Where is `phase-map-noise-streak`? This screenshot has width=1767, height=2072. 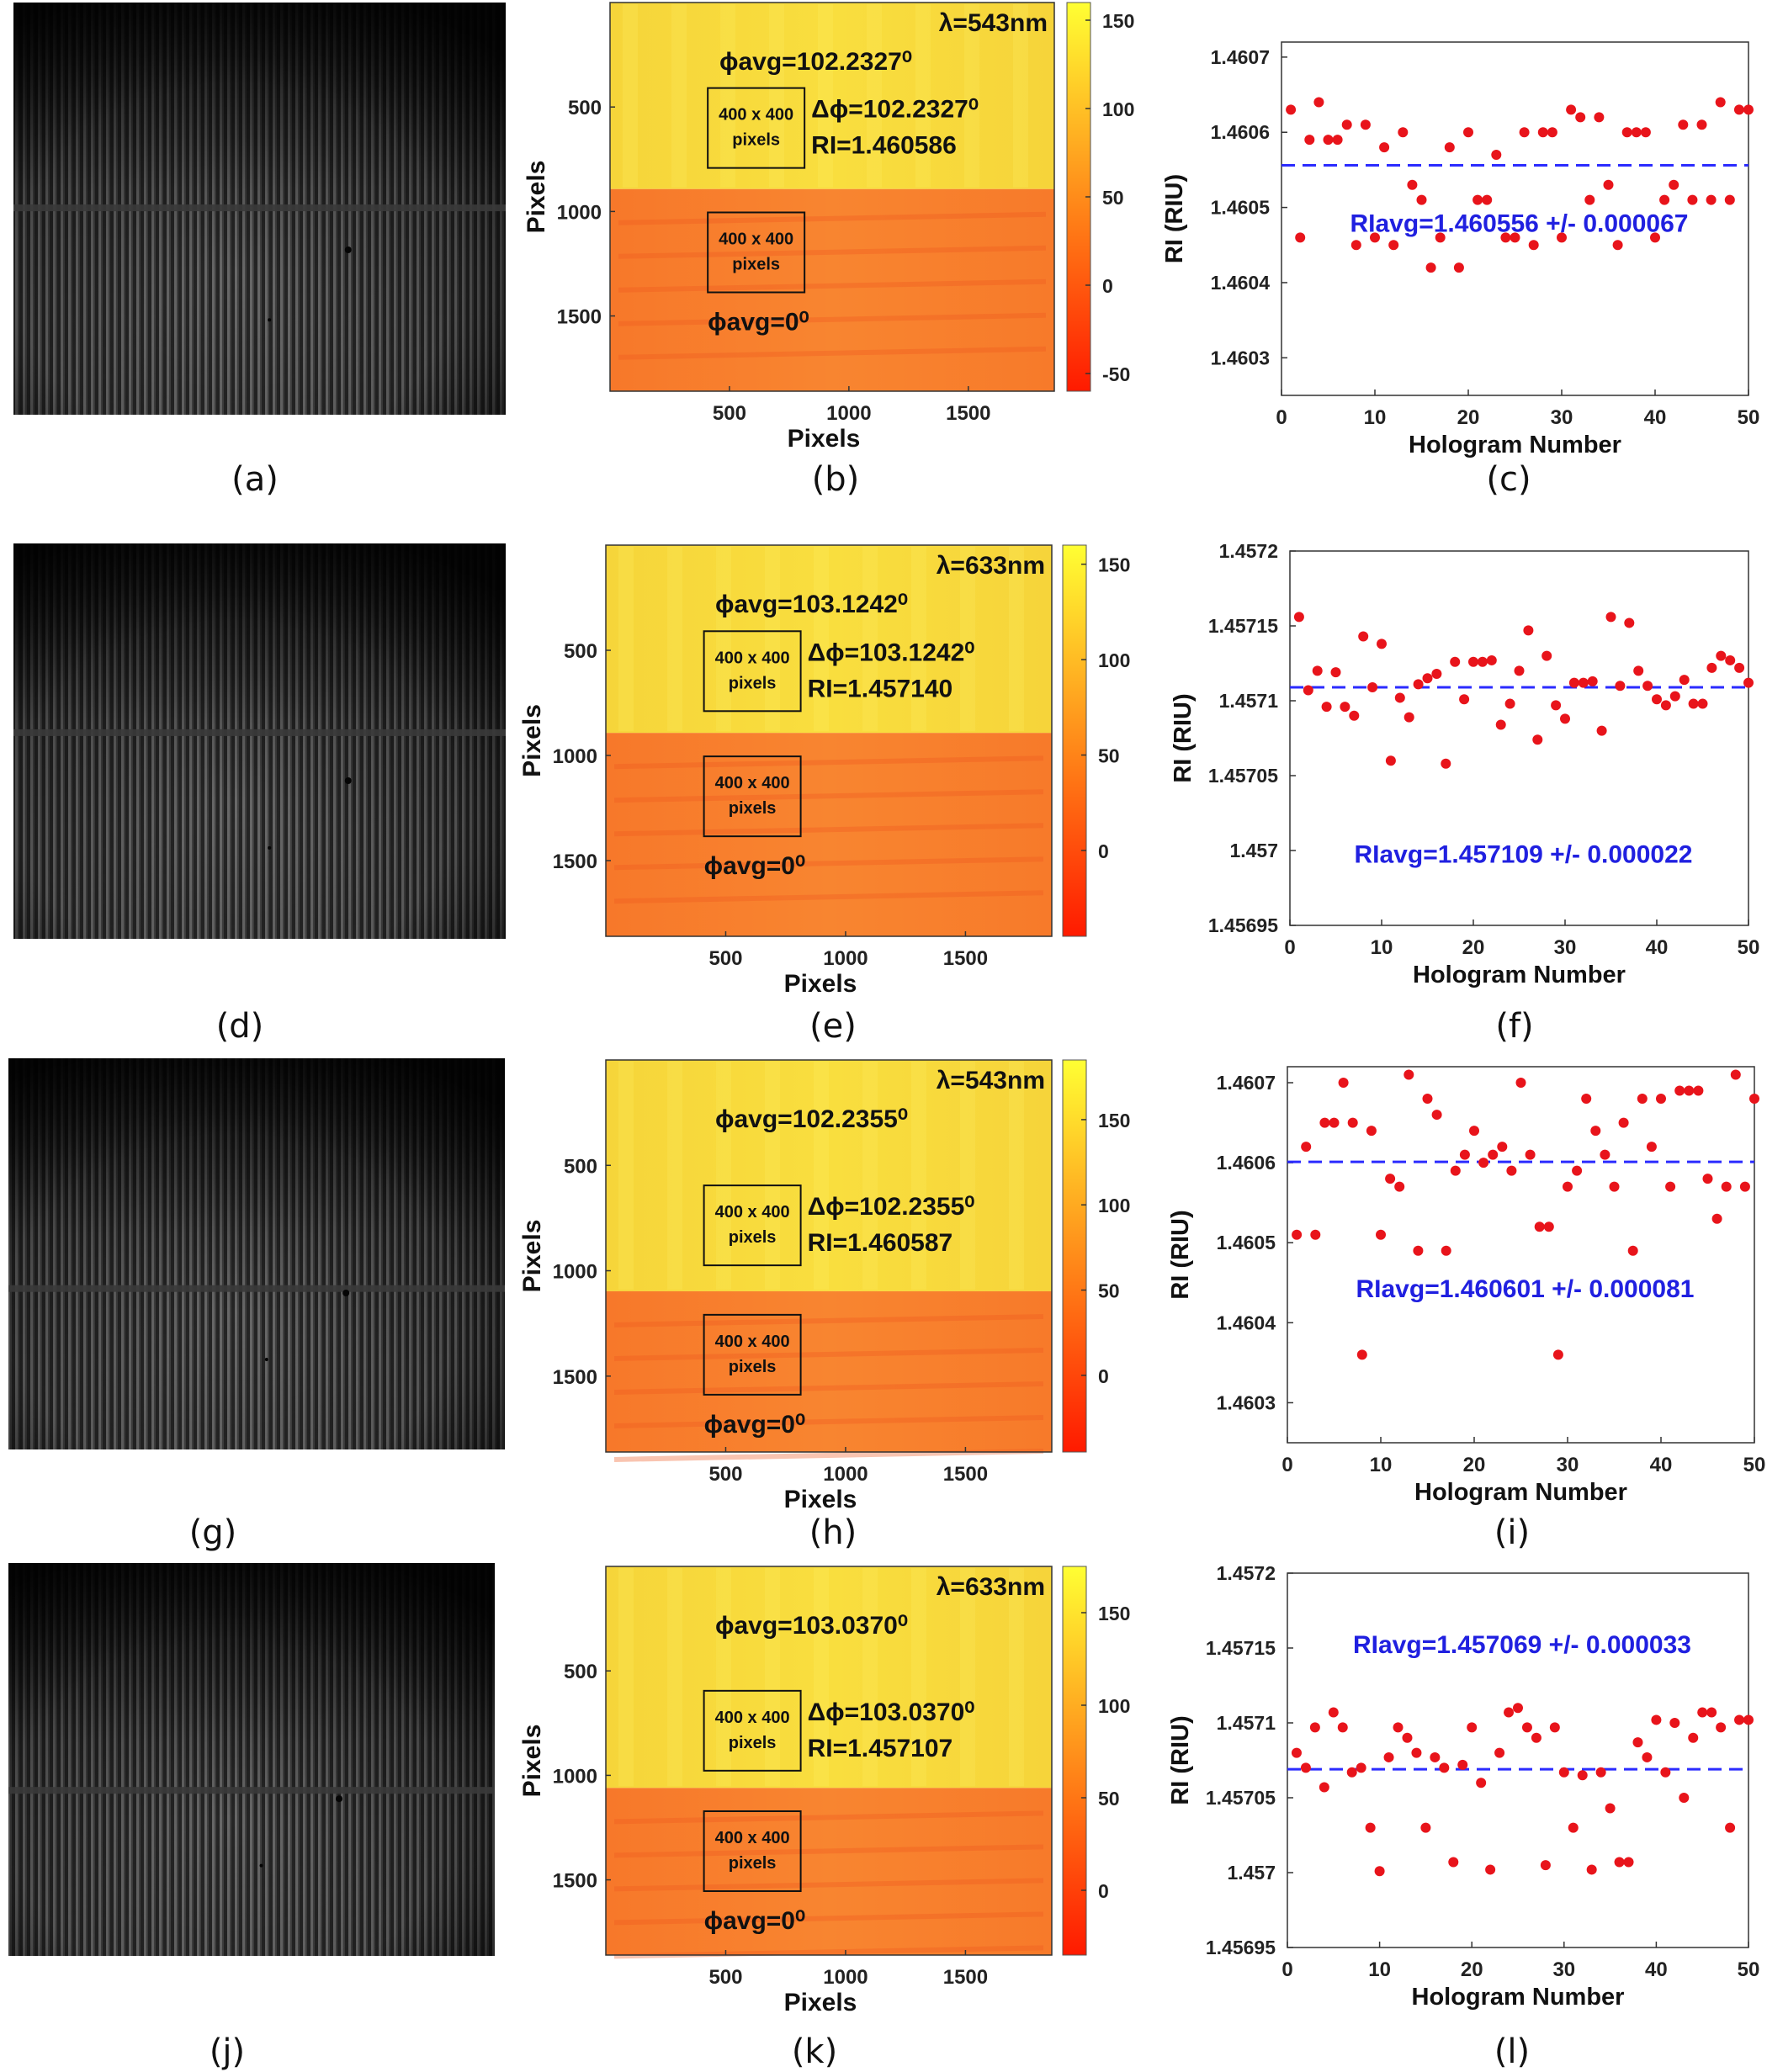 phase-map-noise-streak is located at coordinates (828, 1387).